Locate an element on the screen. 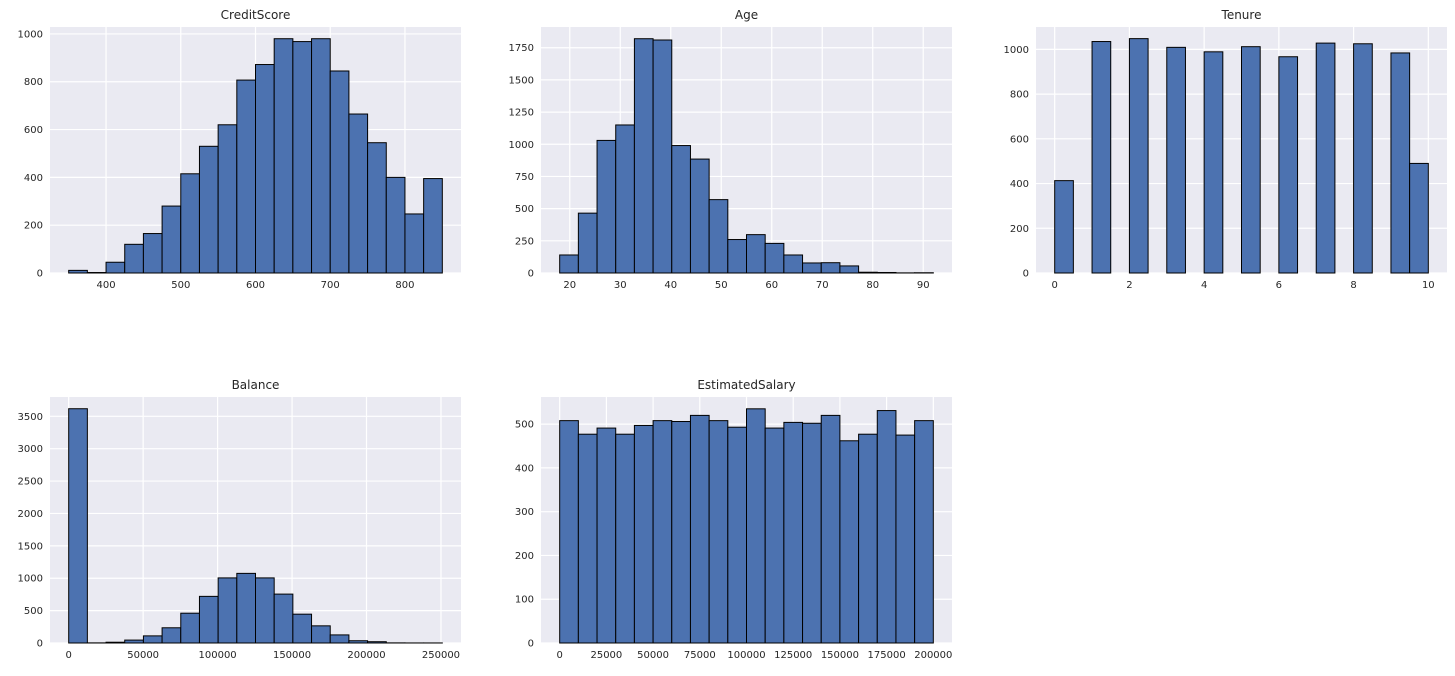 The image size is (1455, 676). svg-text: 2500 is located at coordinates (30, 482).